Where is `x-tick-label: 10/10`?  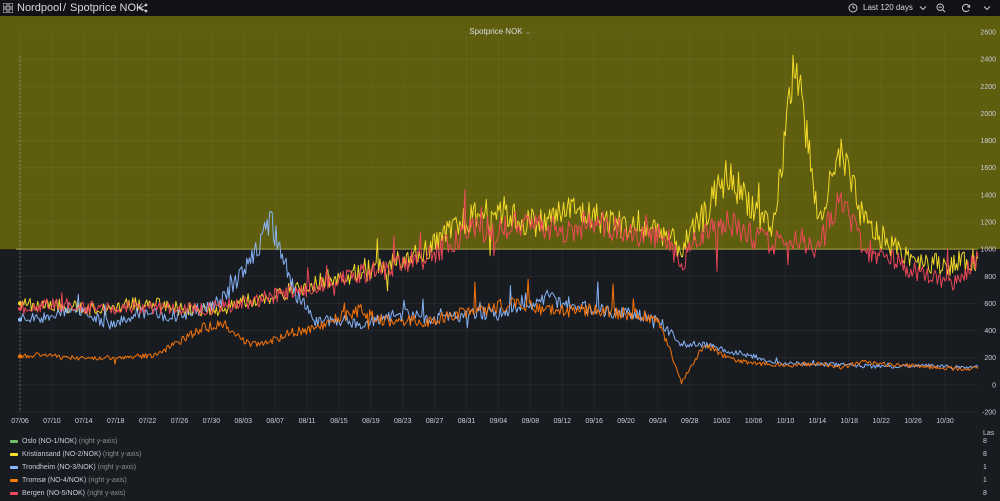 x-tick-label: 10/10 is located at coordinates (786, 421).